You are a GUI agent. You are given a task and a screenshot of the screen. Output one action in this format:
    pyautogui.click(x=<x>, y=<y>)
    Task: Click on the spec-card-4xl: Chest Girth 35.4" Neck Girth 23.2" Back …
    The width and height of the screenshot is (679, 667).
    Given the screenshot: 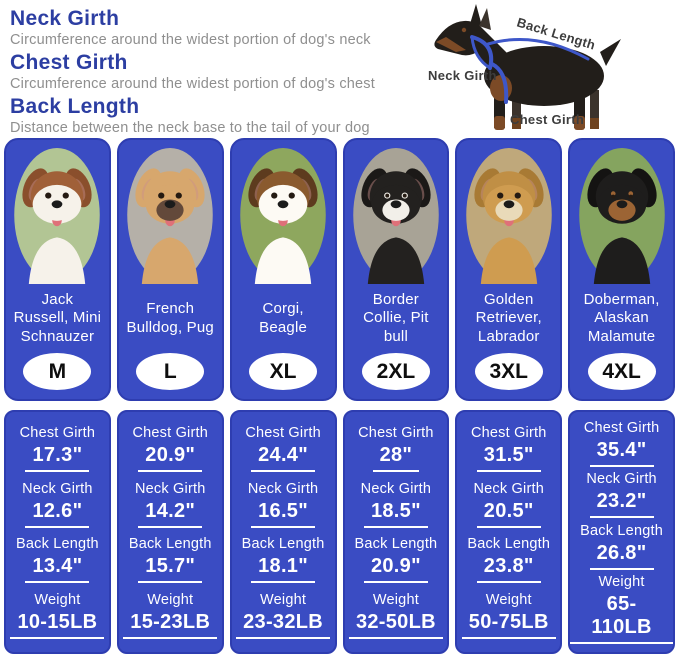 What is the action you would take?
    pyautogui.click(x=621, y=532)
    